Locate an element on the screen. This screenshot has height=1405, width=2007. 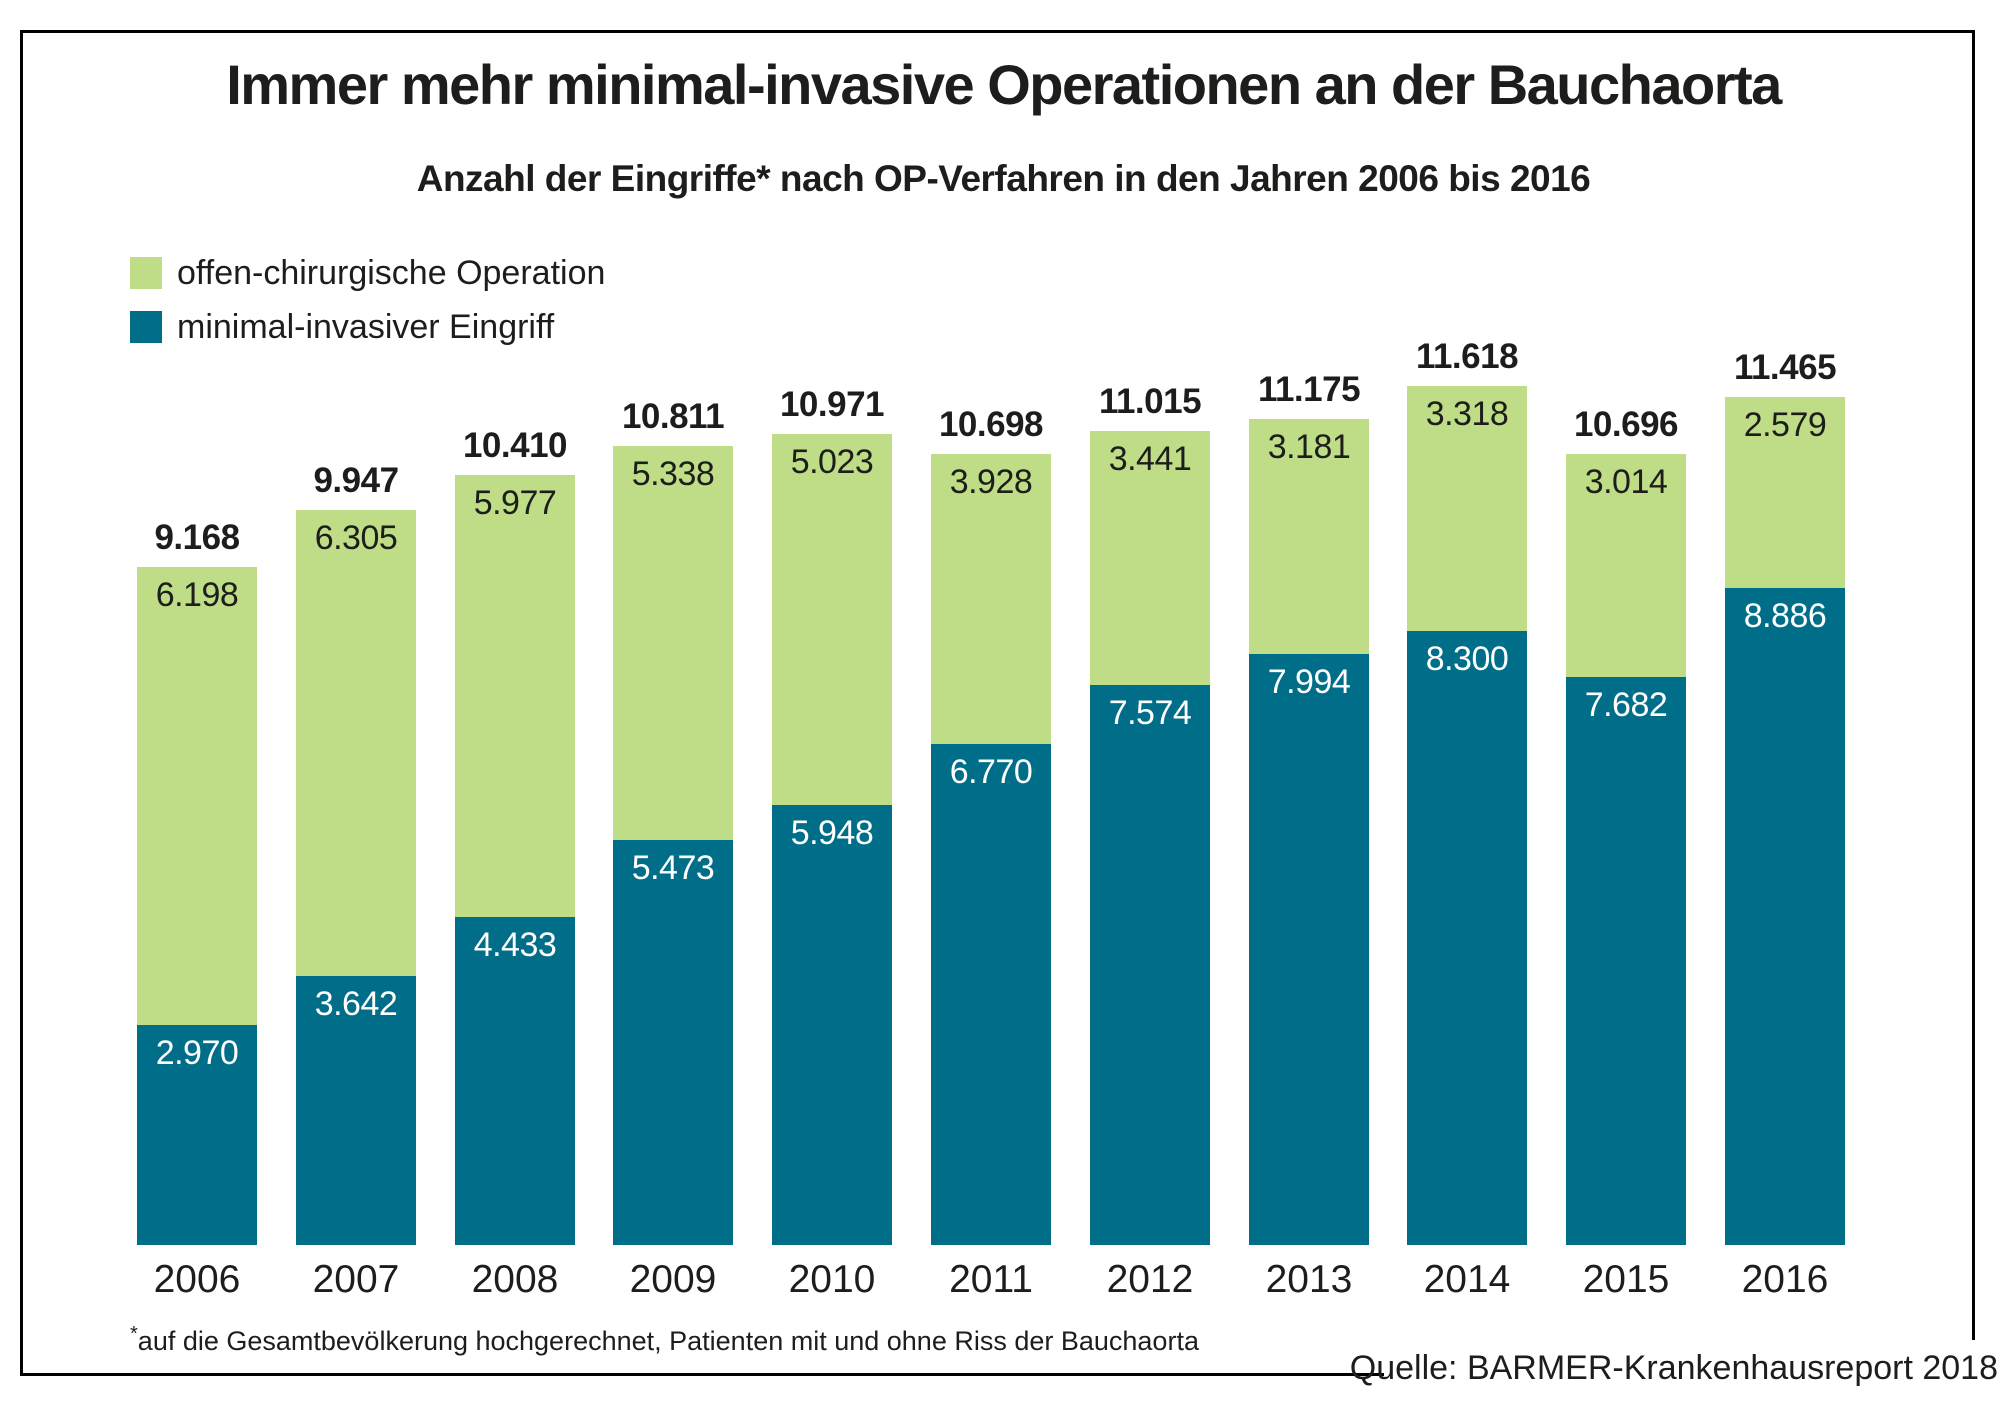
bar-group-2010: 10.971 5.023 5.948 is located at coordinates (832, 815).